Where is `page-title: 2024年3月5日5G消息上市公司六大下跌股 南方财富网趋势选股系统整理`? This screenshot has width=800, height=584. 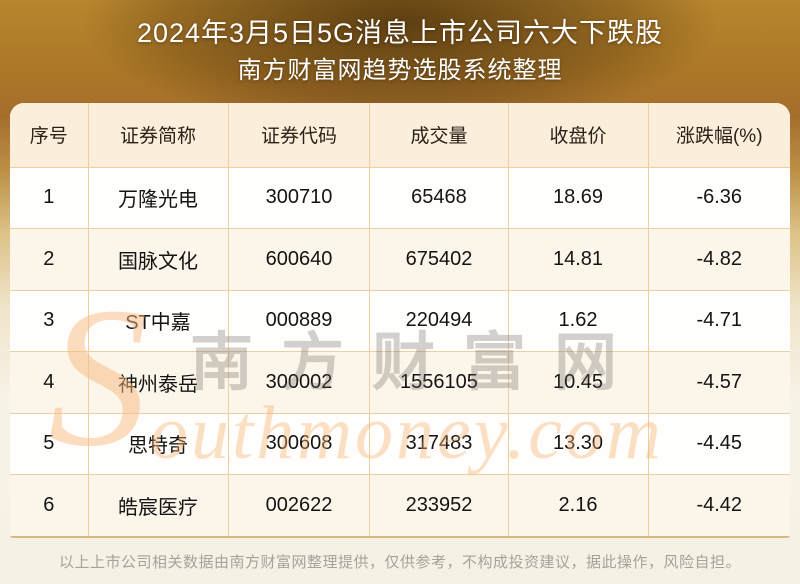
page-title: 2024年3月5日5G消息上市公司六大下跌股 南方财富网趋势选股系统整理 is located at coordinates (400, 51).